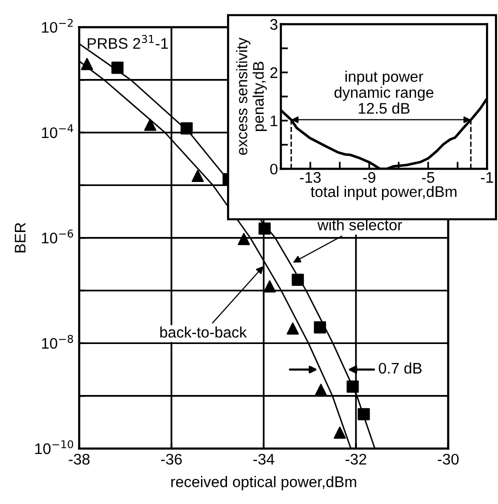  Describe the element at coordinates (400, 368) in the screenshot. I see `annotation: 0.7 dB` at that location.